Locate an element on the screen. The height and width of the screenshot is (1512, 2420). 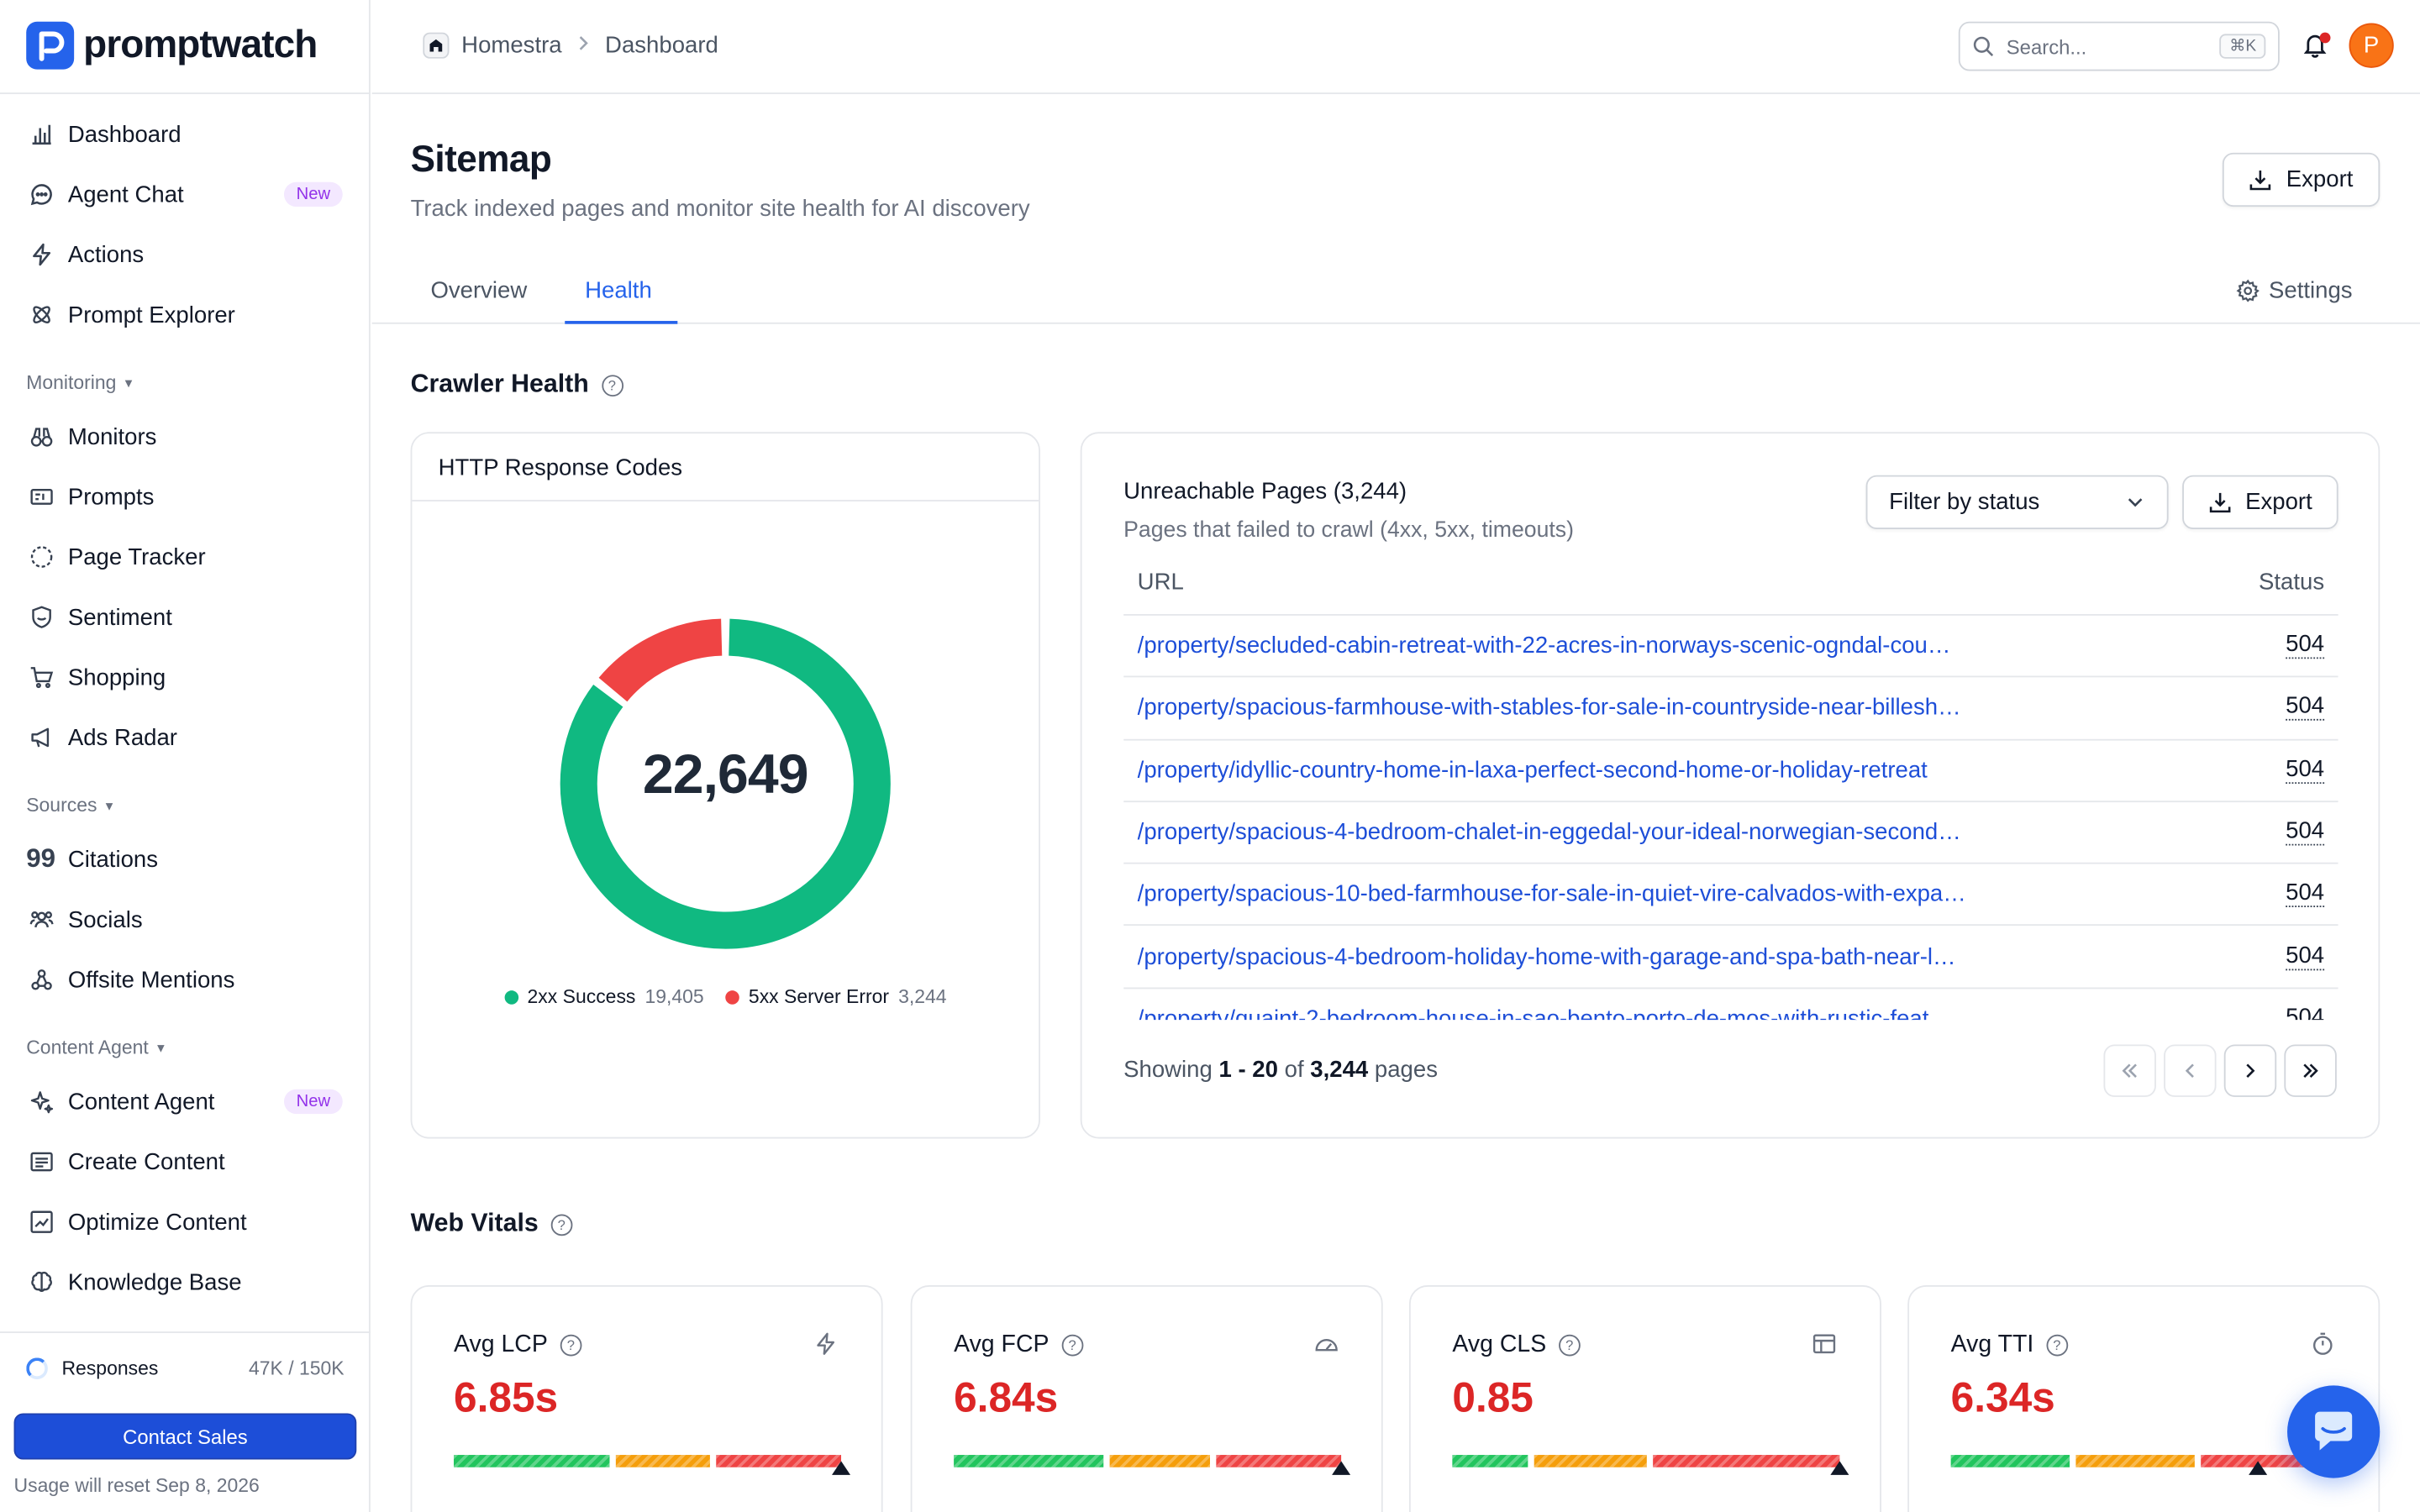
section-monitoring: Monitoring ▼ is located at coordinates (80, 383).